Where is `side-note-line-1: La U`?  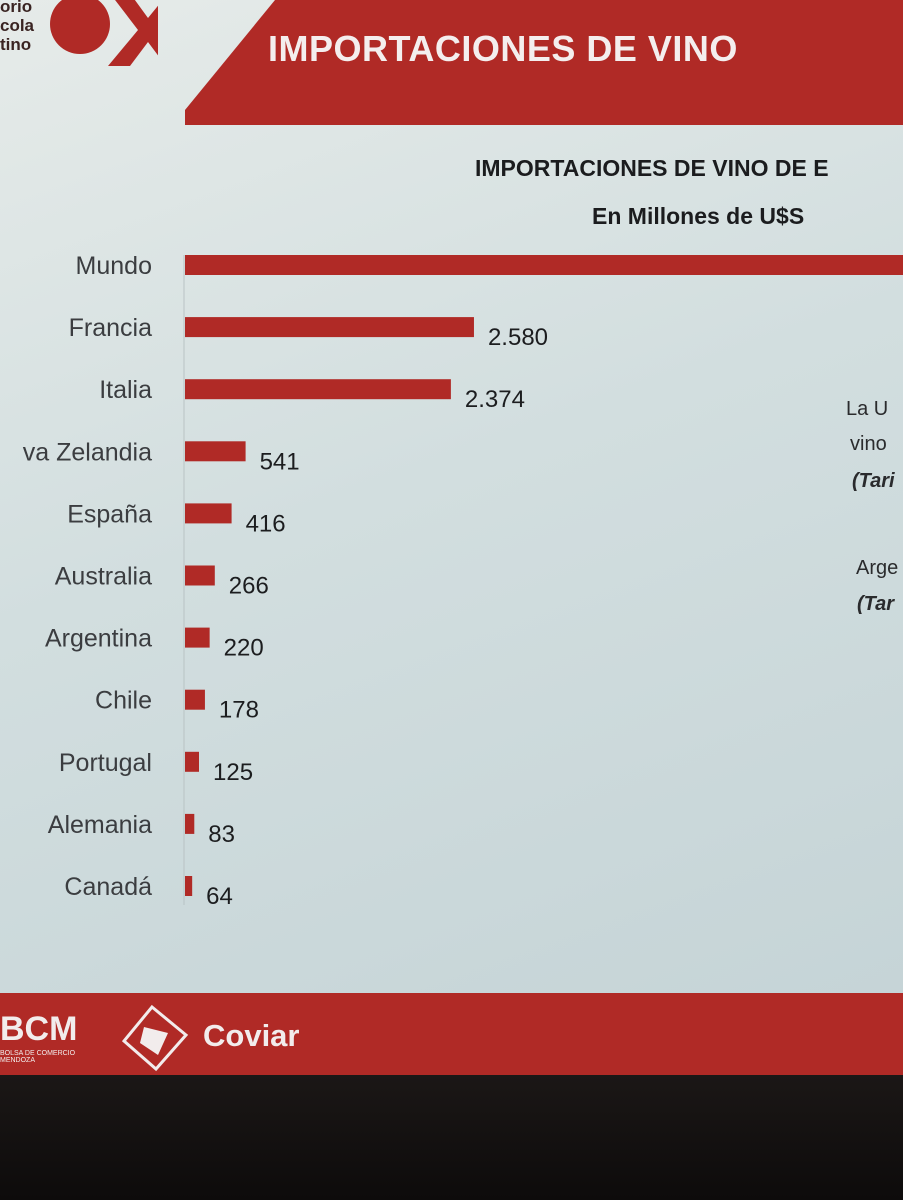 side-note-line-1: La U is located at coordinates (867, 409).